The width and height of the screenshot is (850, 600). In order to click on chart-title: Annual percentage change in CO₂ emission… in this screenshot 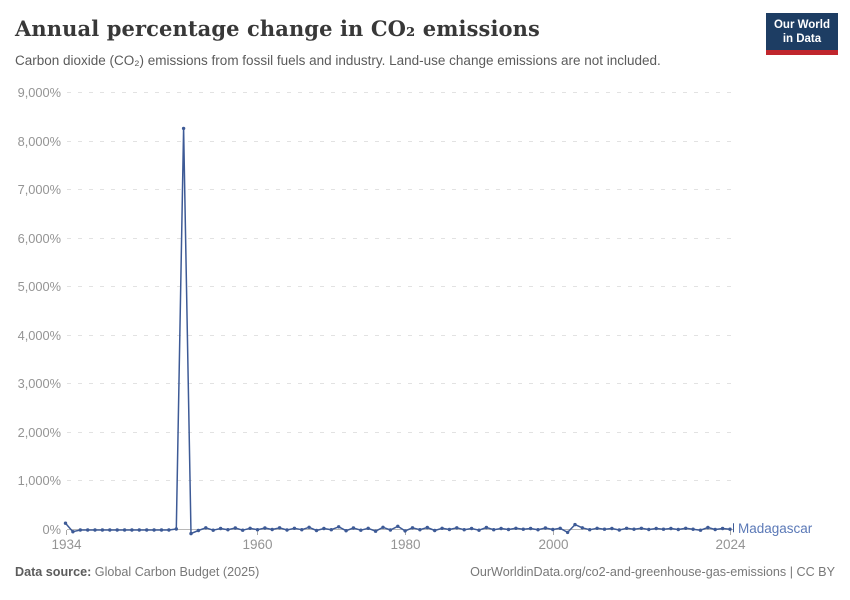, I will do `click(277, 28)`.